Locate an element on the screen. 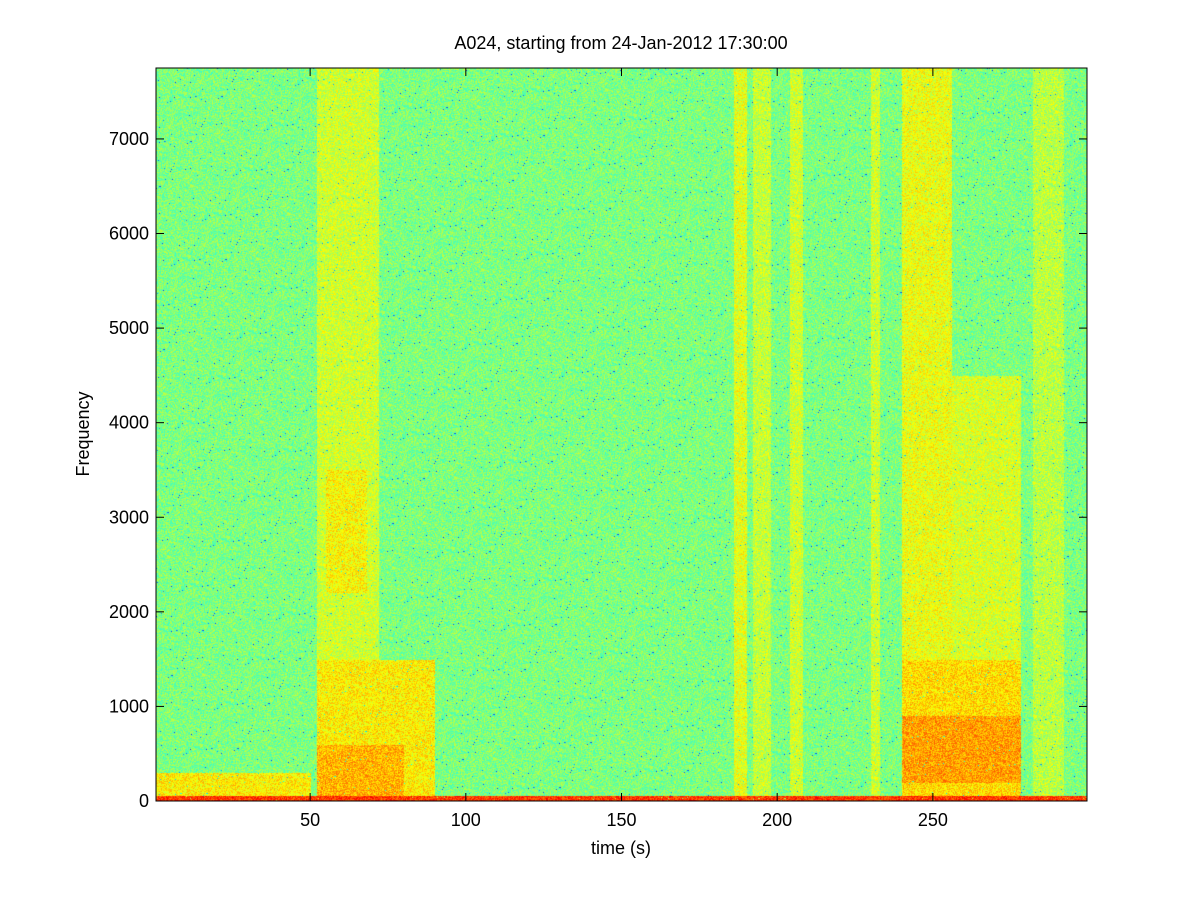 The height and width of the screenshot is (905, 1200). x-axis-label: time (s) is located at coordinates (621, 848).